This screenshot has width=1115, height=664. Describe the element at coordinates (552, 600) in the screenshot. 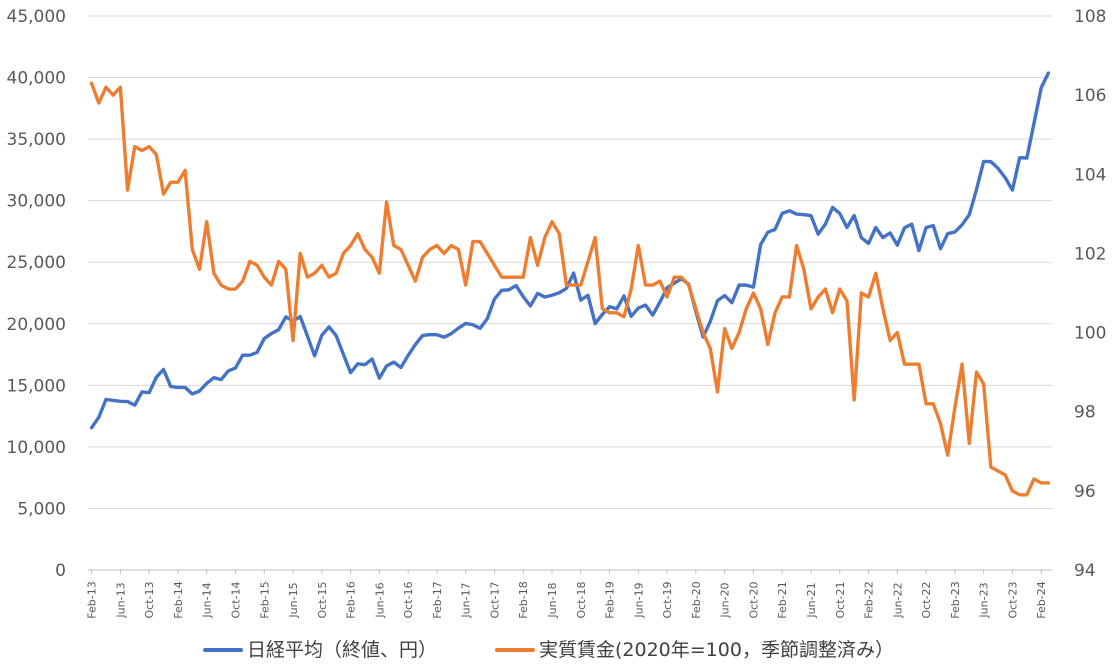

I see `x-tick-label: Jun-18` at that location.